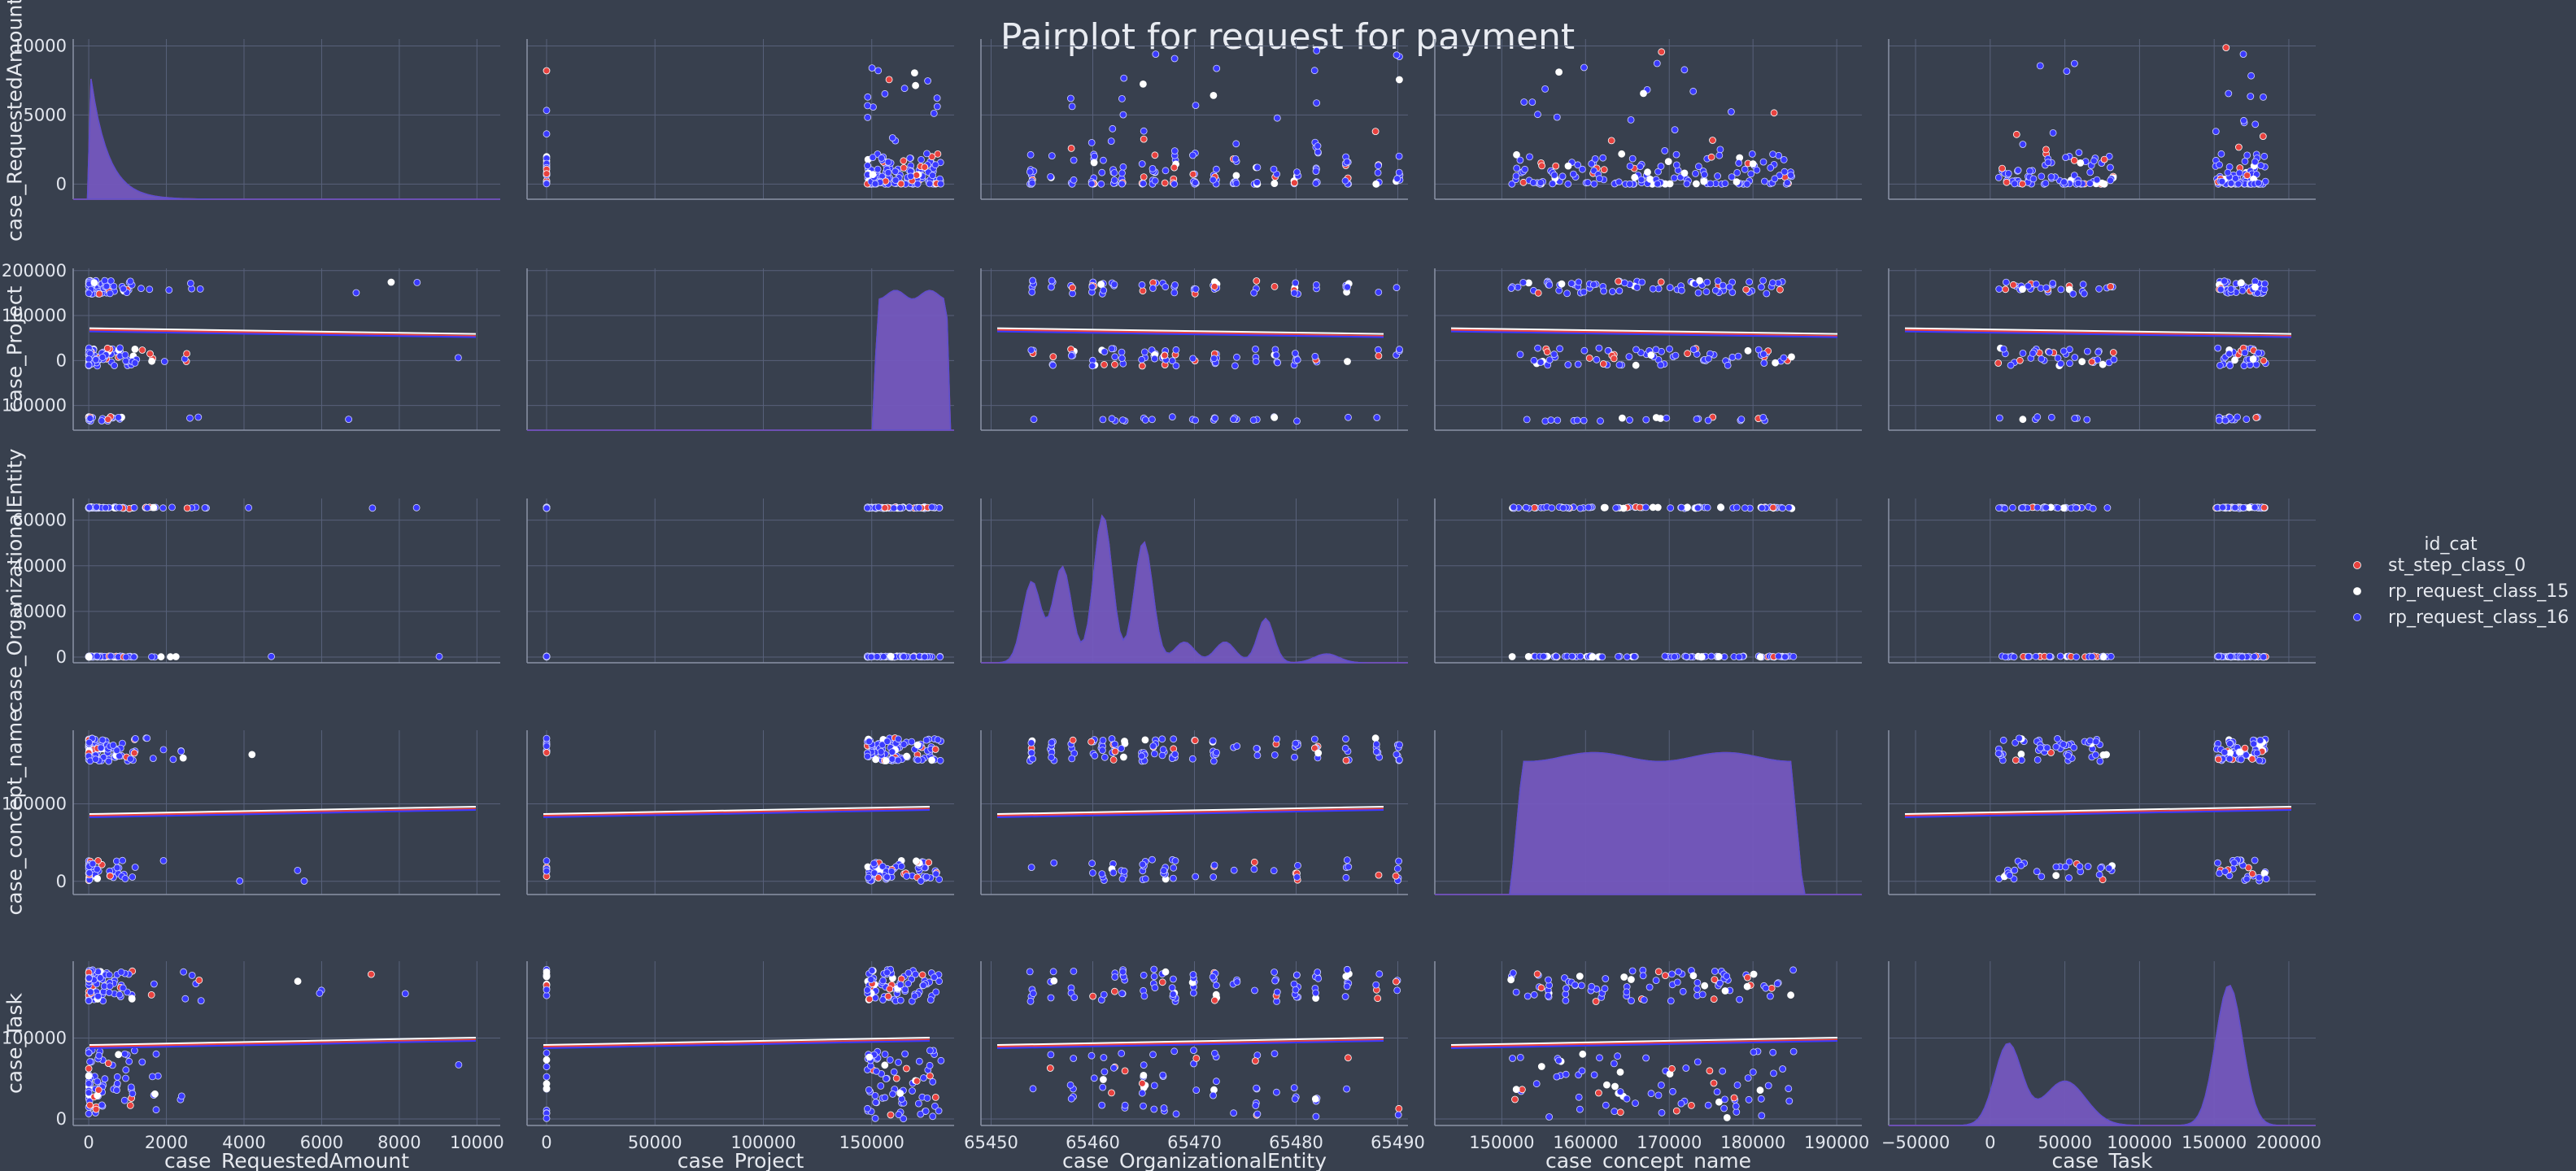 The height and width of the screenshot is (1171, 2576). What do you see at coordinates (2478, 618) in the screenshot?
I see `legend-label-rp_request_class_16: rp_request_class_16` at bounding box center [2478, 618].